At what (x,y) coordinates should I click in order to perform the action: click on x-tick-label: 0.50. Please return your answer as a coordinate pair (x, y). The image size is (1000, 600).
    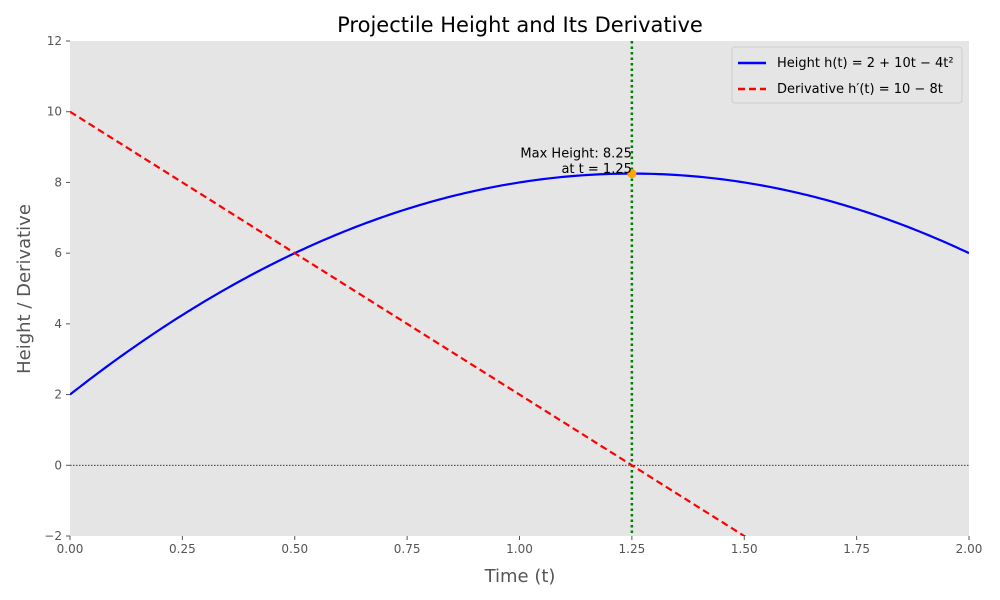
    Looking at the image, I should click on (294, 549).